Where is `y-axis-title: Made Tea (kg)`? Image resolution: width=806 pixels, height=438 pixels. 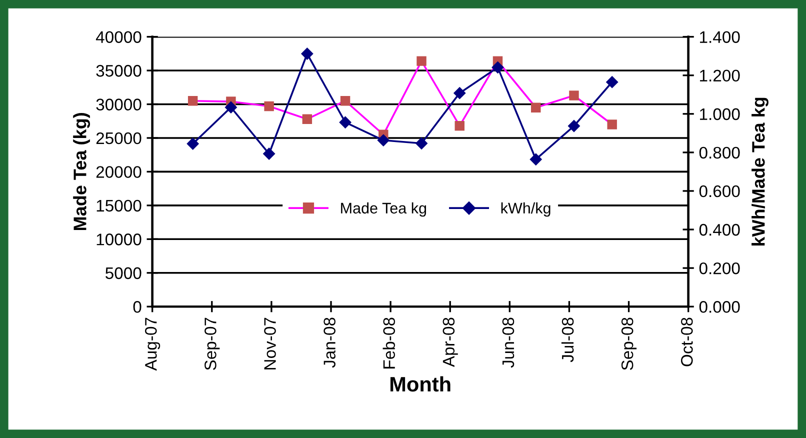
y-axis-title: Made Tea (kg) is located at coordinates (81, 171).